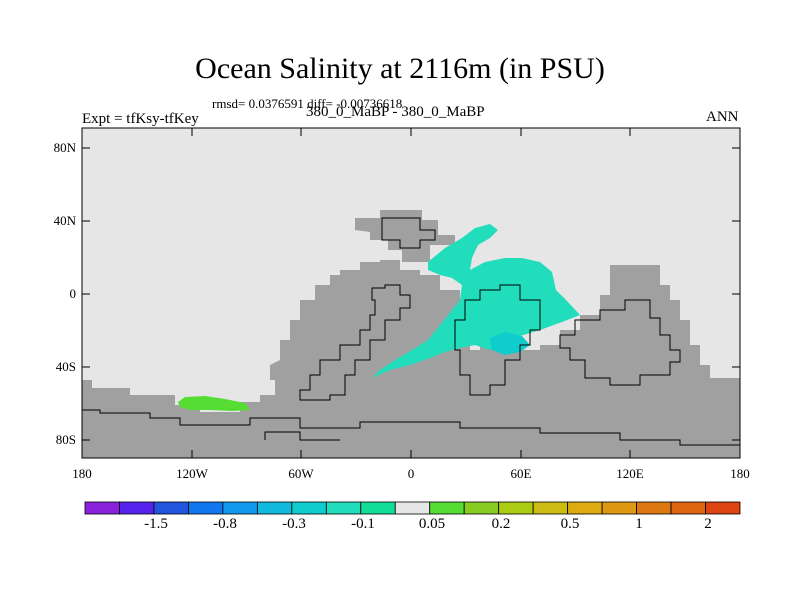 This screenshot has height=600, width=800. Describe the element at coordinates (141, 399) in the screenshot. I see `landmass-south-pacific` at that location.